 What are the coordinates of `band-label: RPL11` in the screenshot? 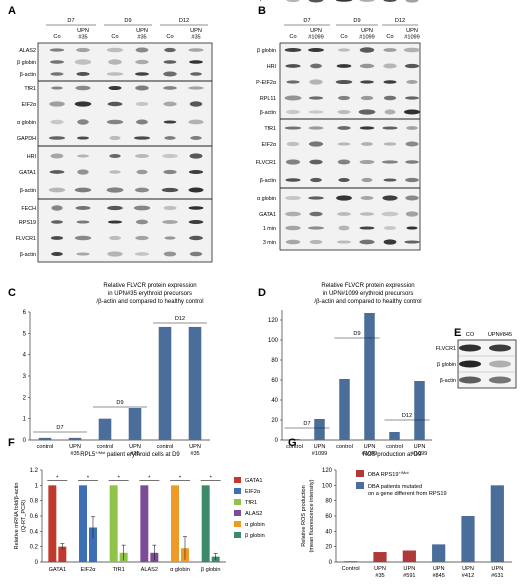 It's located at (268, 99).